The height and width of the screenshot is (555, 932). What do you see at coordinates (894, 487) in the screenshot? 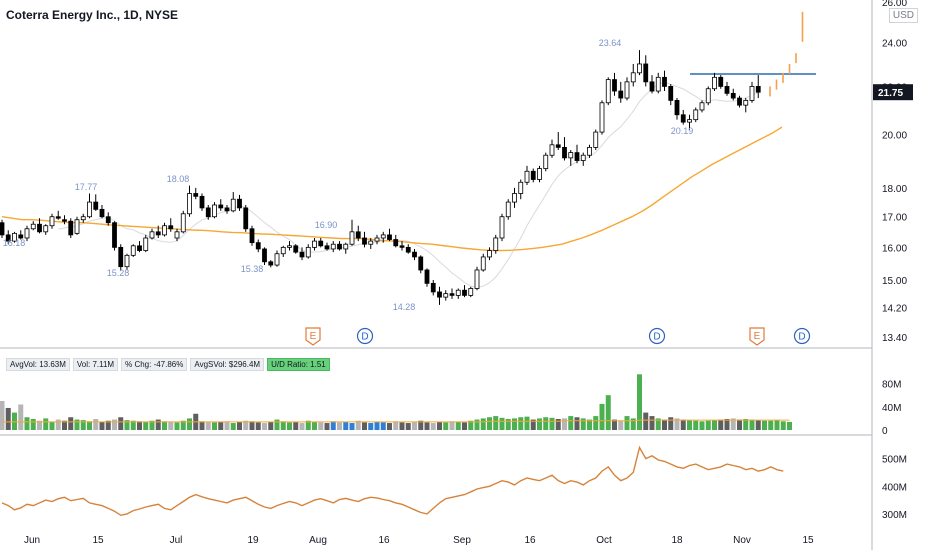
I see `dollar-volume-axis-label: 400M` at bounding box center [894, 487].